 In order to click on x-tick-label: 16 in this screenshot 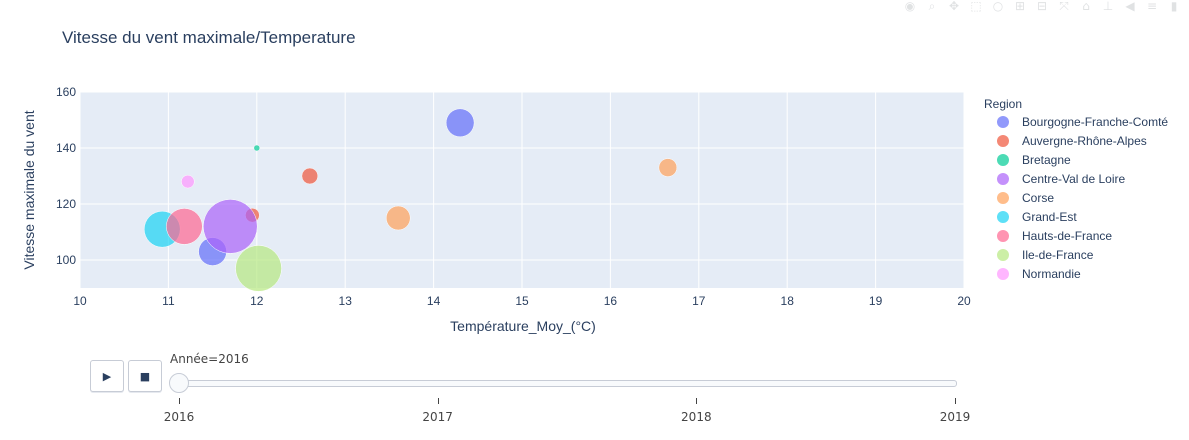, I will do `click(611, 301)`.